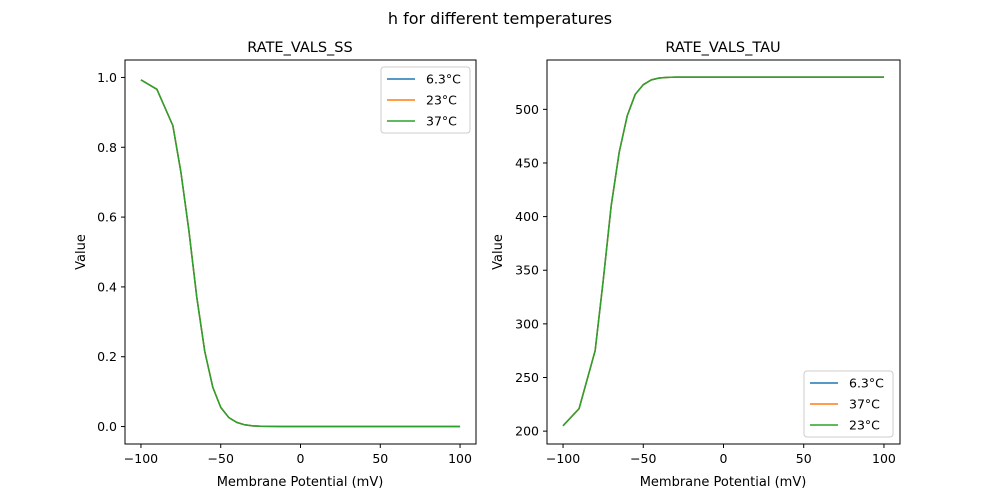 The image size is (1000, 500). What do you see at coordinates (527, 323) in the screenshot?
I see `y-tick-label: 300` at bounding box center [527, 323].